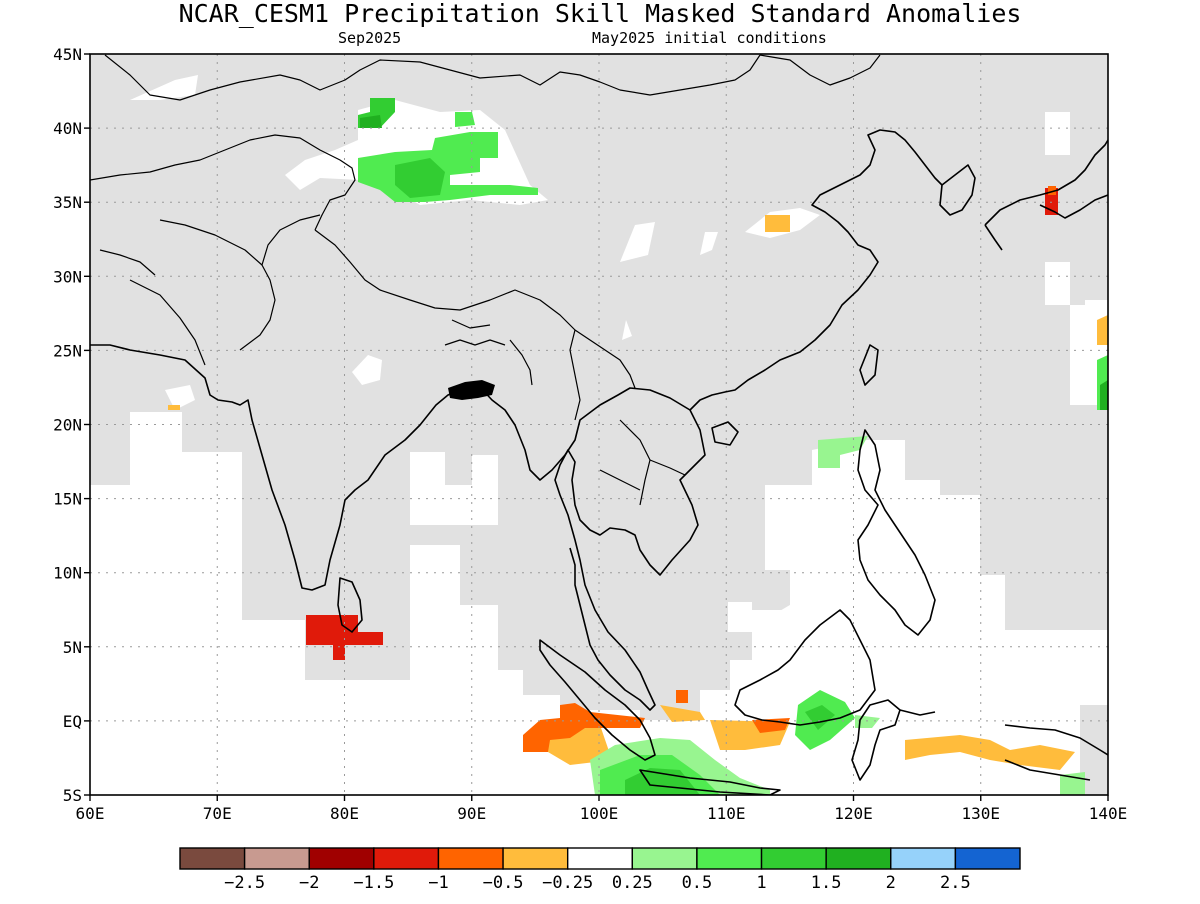  What do you see at coordinates (726, 813) in the screenshot?
I see `lon-tick-label: 110E` at bounding box center [726, 813].